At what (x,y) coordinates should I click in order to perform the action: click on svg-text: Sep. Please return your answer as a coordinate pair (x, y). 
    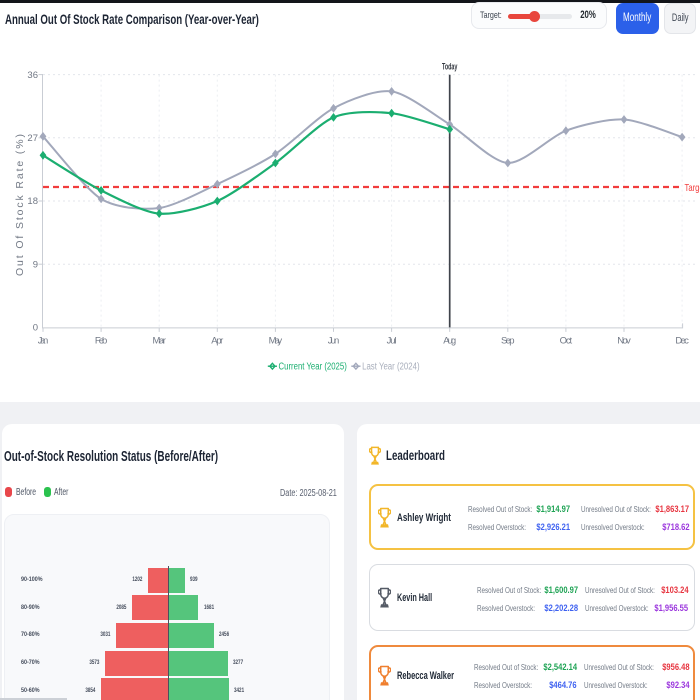
    Looking at the image, I should click on (508, 341).